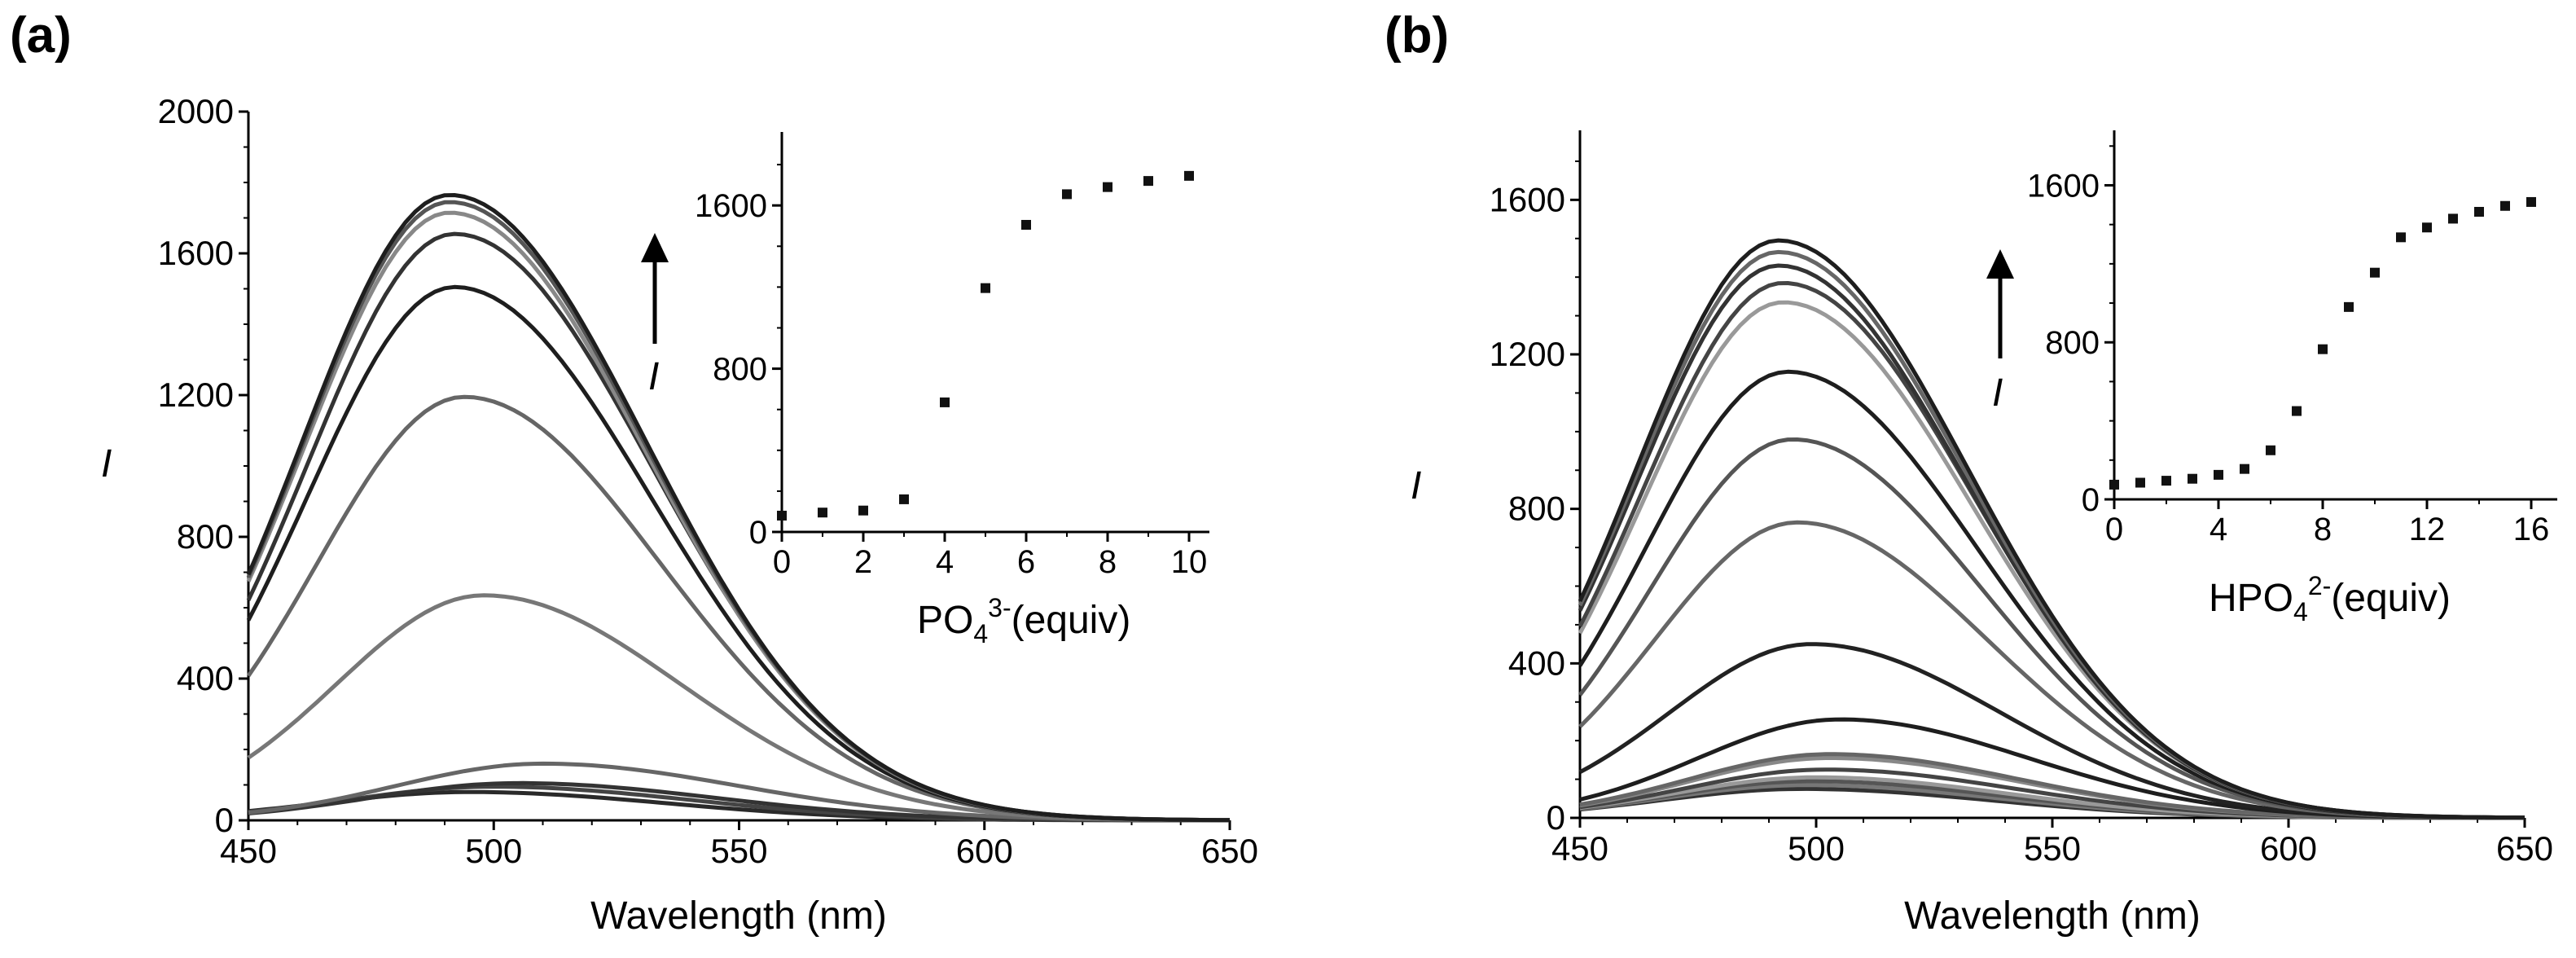 The height and width of the screenshot is (958, 2576). I want to click on panel-a-y-axis-title: I, so click(107, 464).